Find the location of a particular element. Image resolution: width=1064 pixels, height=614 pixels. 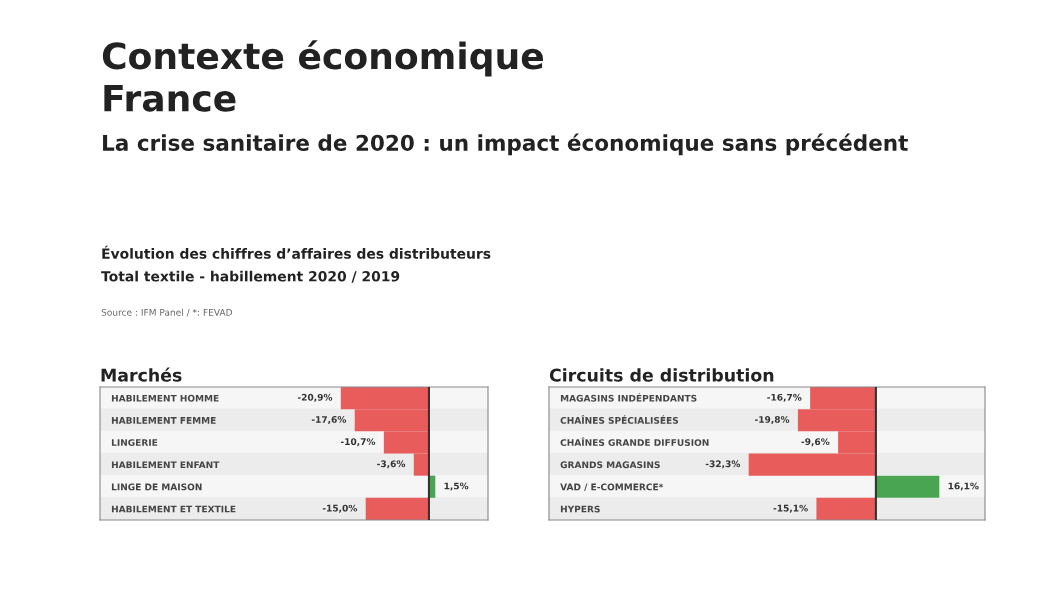

y-tick-label: HABILEMENT FEMME is located at coordinates (163, 420).